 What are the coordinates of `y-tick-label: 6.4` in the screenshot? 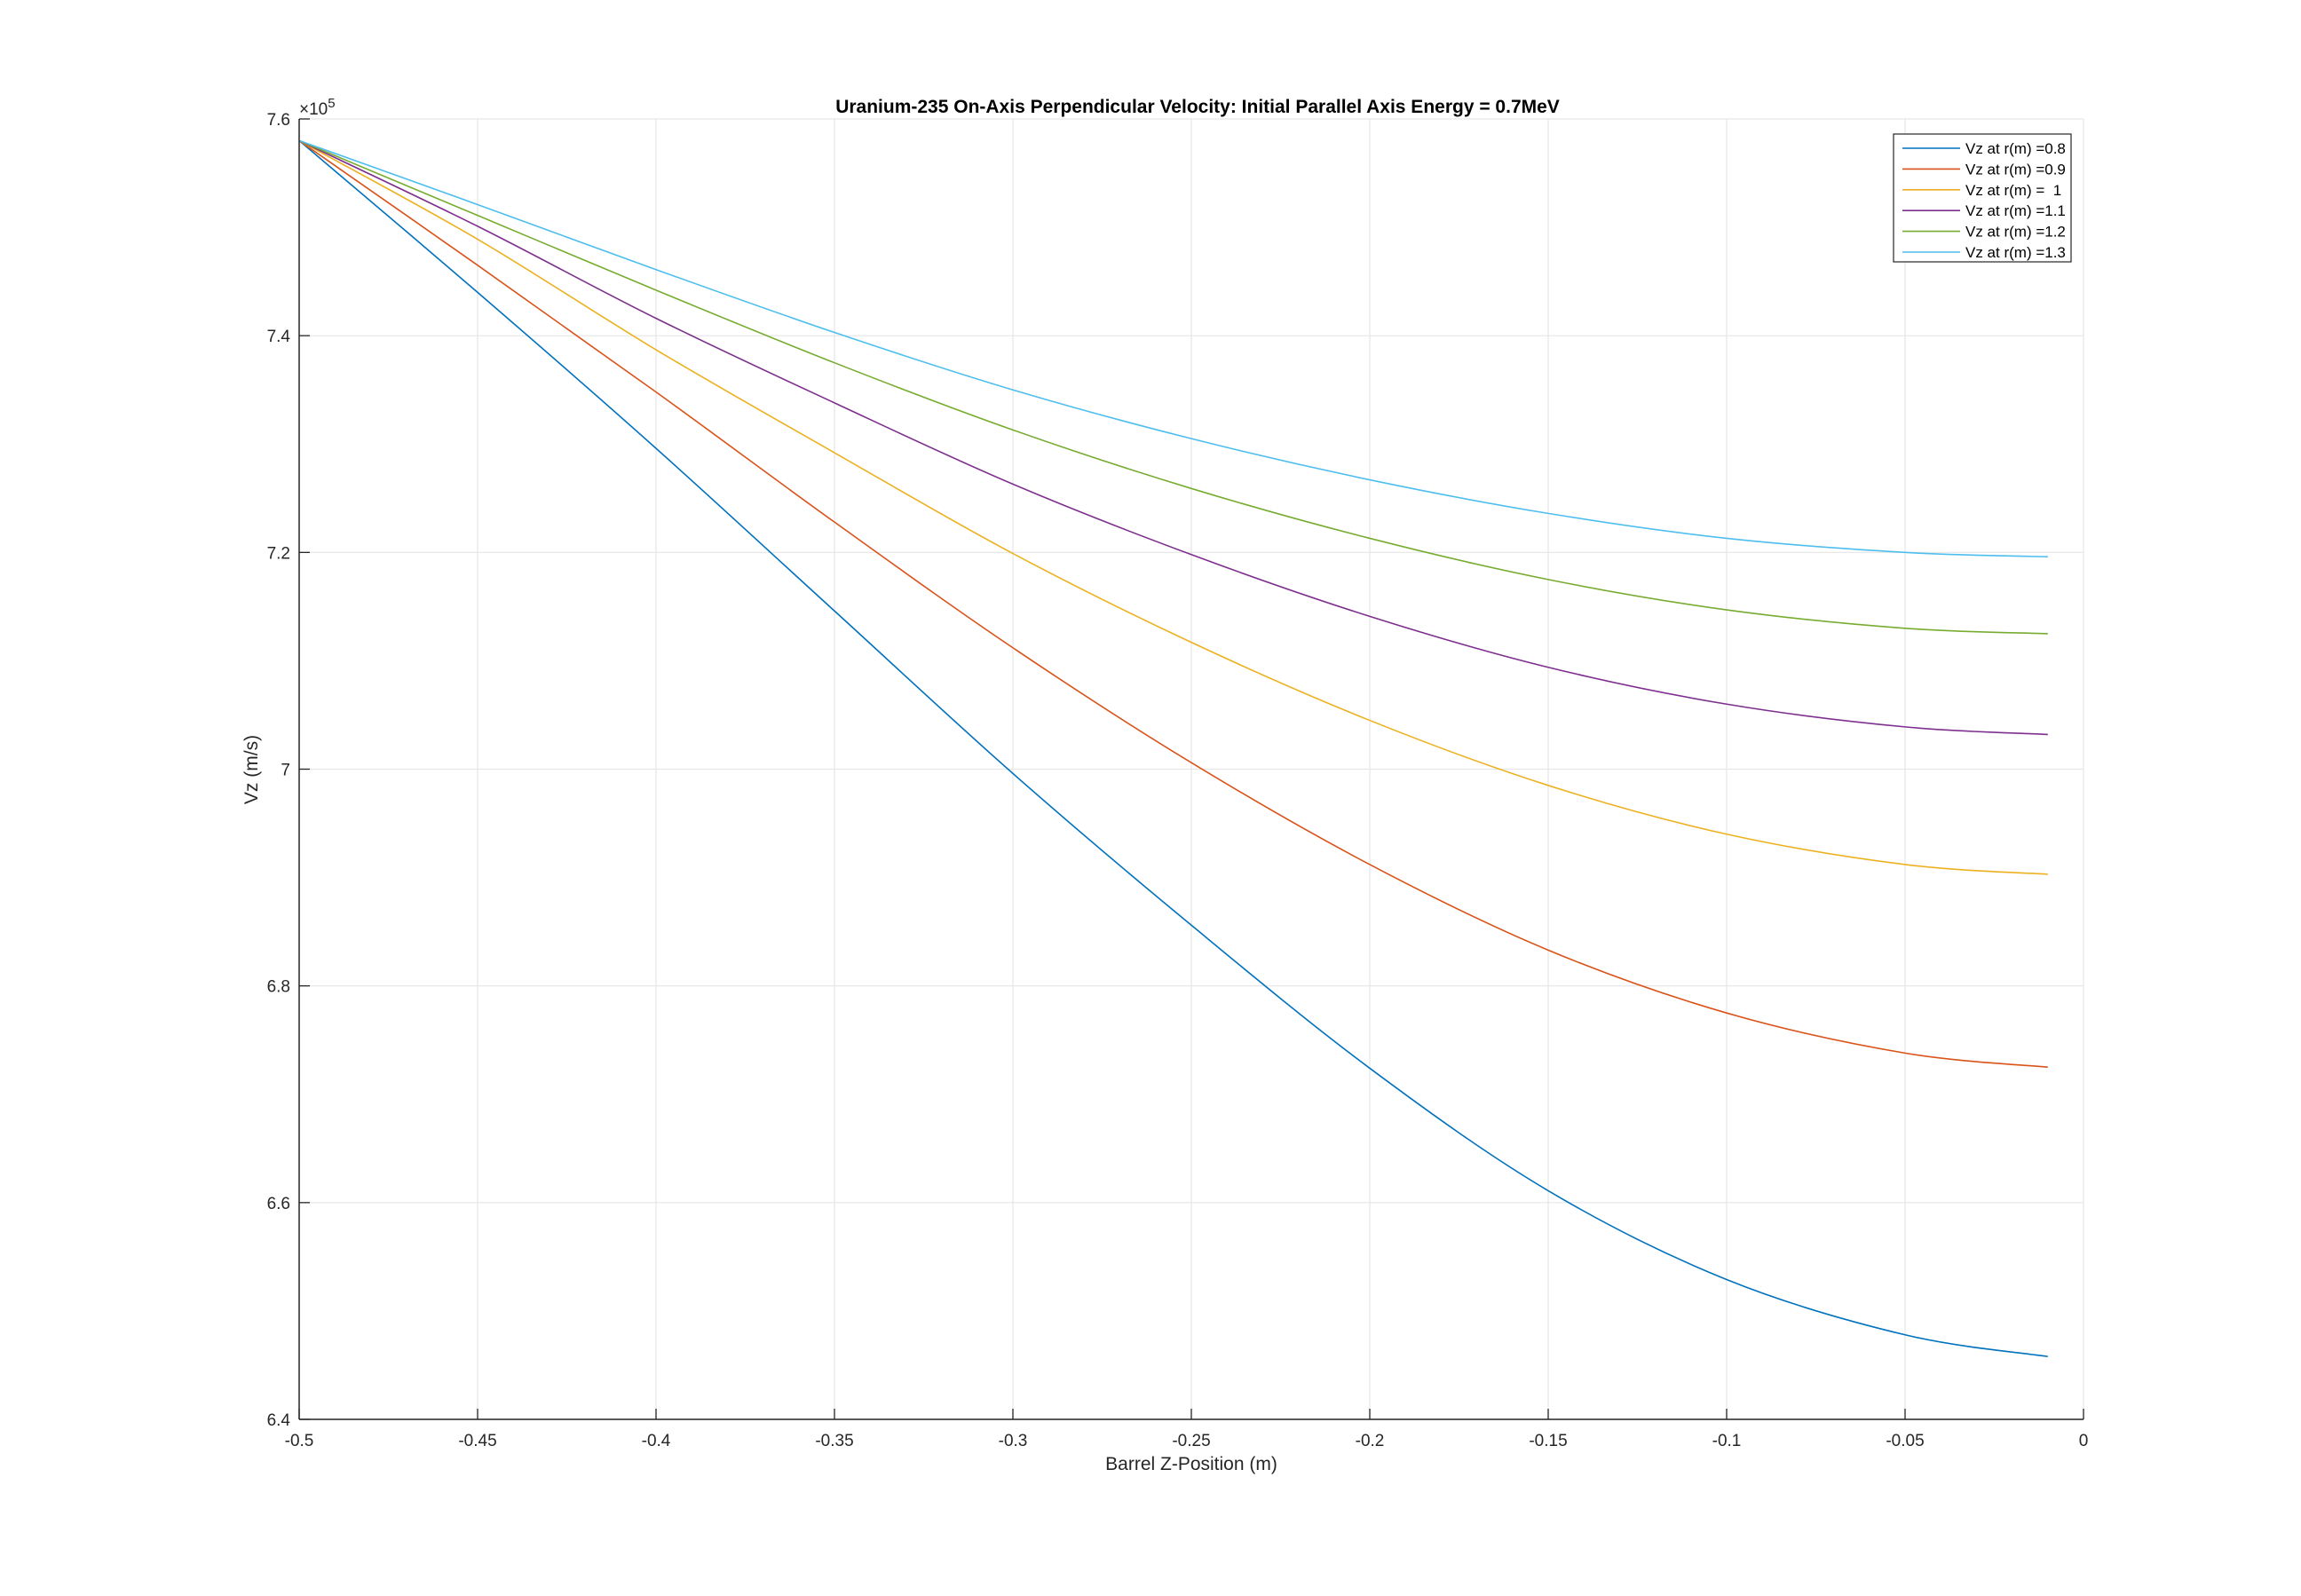 It's located at (279, 1420).